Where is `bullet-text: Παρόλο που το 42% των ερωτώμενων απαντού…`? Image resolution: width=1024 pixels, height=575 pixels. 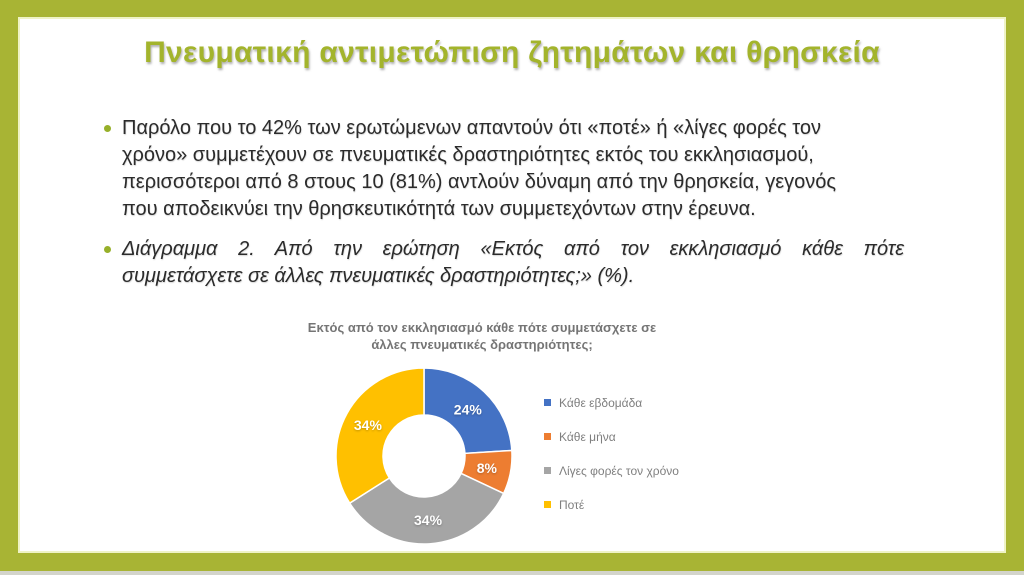 bullet-text: Παρόλο που το 42% των ερωτώμενων απαντού… is located at coordinates (513, 169).